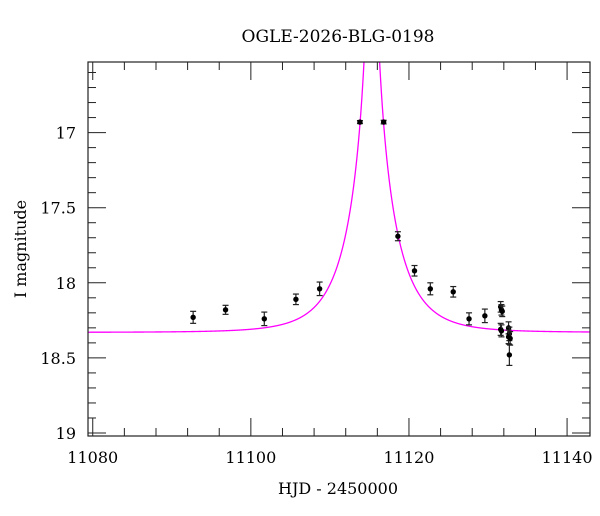  Describe the element at coordinates (66, 283) in the screenshot. I see `y-tick-label: 18` at that location.